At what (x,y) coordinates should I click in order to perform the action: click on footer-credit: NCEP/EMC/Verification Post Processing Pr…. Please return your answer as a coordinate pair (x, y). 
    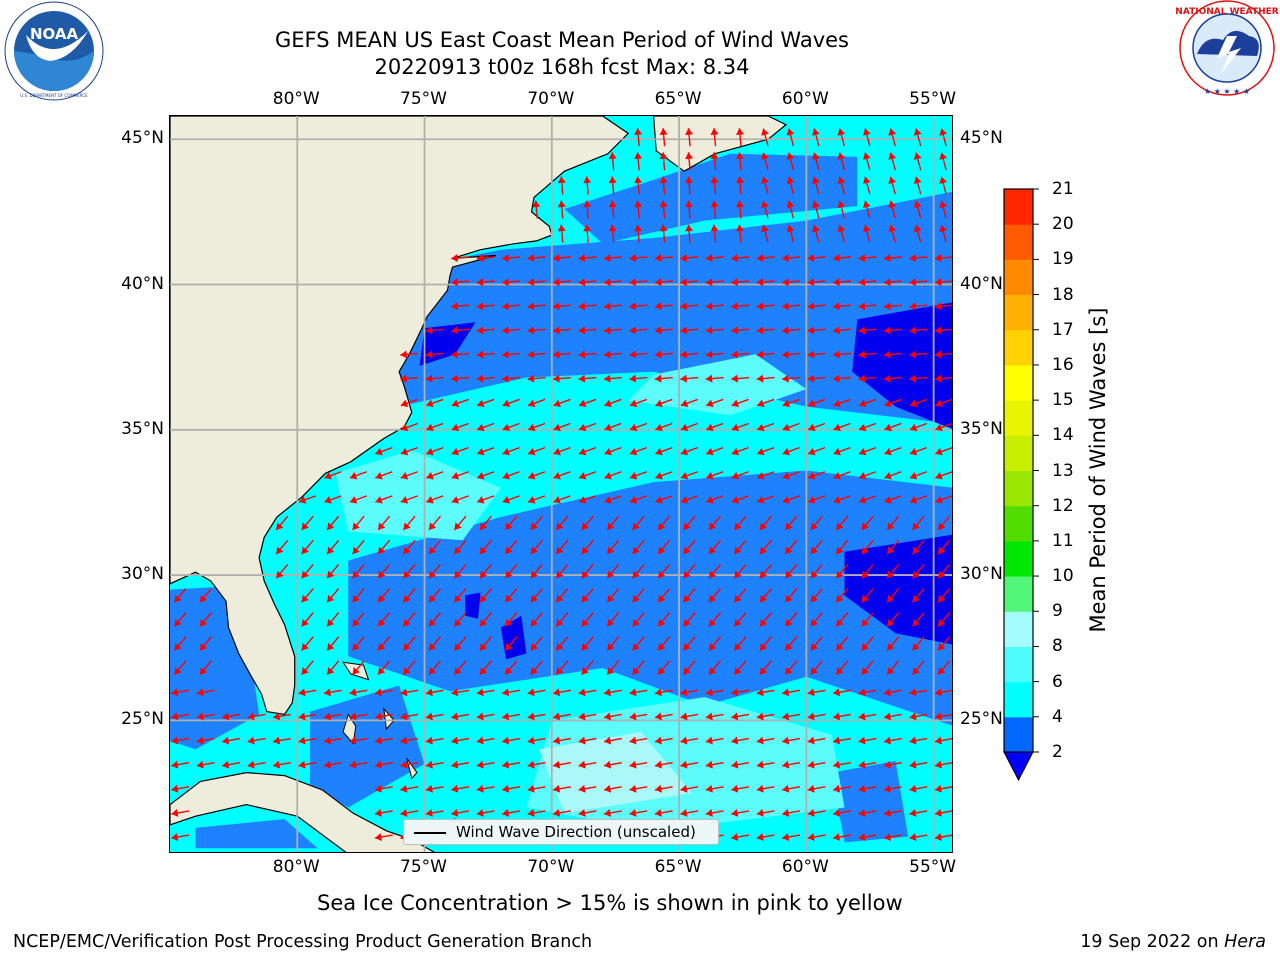
    Looking at the image, I should click on (303, 942).